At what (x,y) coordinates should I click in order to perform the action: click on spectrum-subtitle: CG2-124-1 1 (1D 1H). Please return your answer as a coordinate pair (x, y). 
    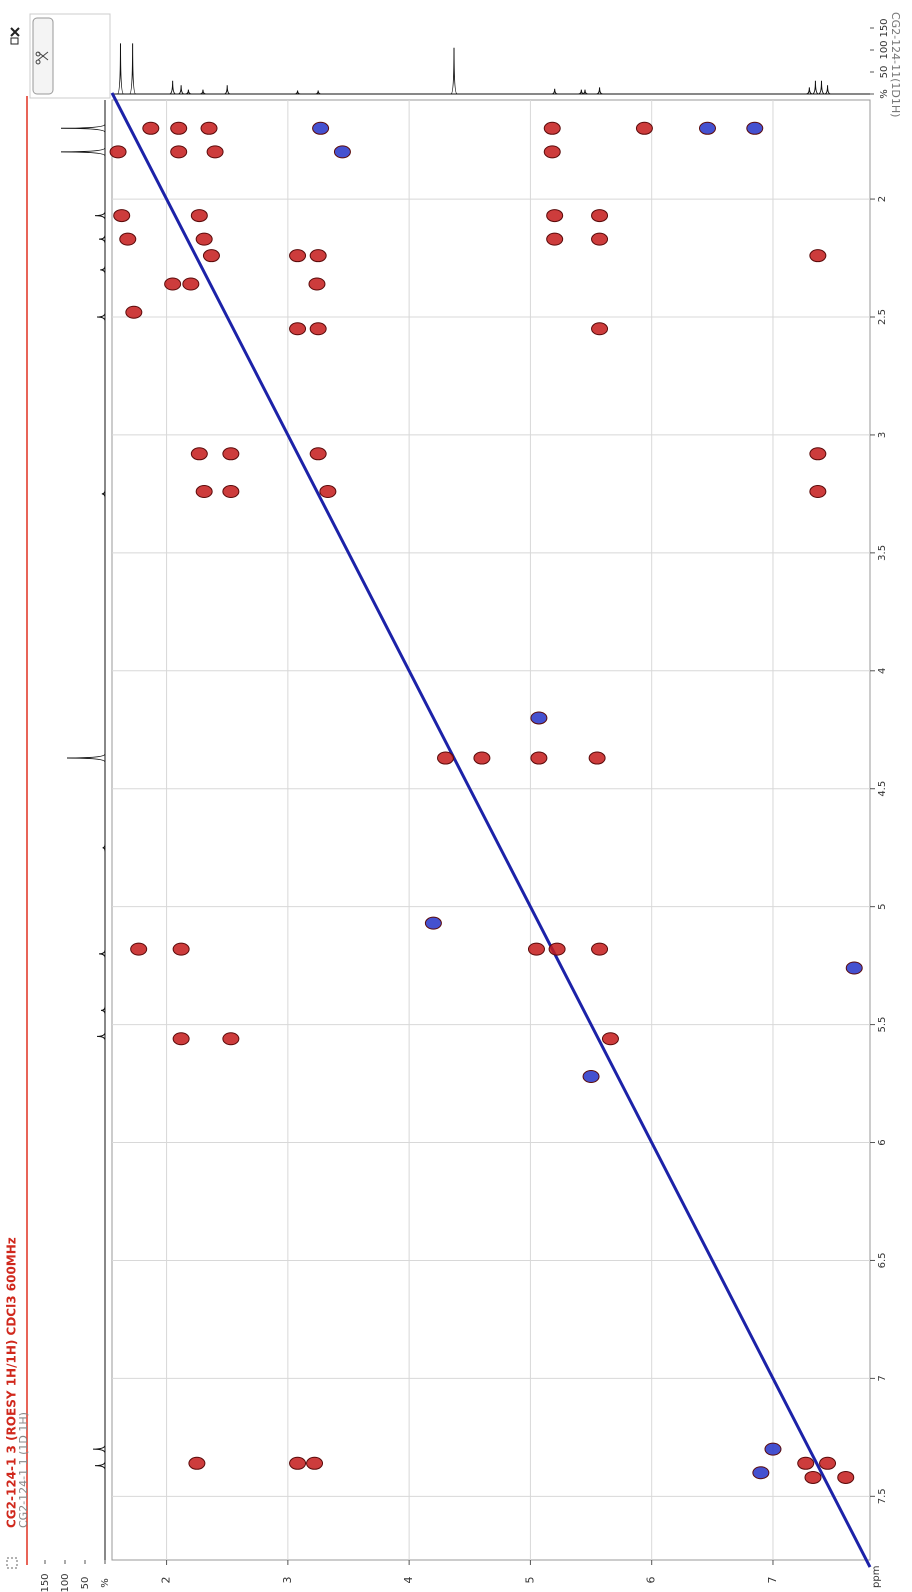
    Looking at the image, I should click on (23, 1470).